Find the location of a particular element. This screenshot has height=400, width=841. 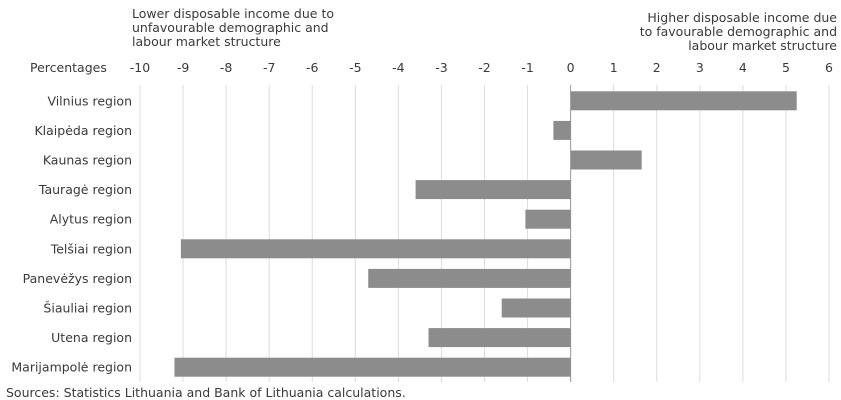

category-label: Kaunas region is located at coordinates (87, 160).